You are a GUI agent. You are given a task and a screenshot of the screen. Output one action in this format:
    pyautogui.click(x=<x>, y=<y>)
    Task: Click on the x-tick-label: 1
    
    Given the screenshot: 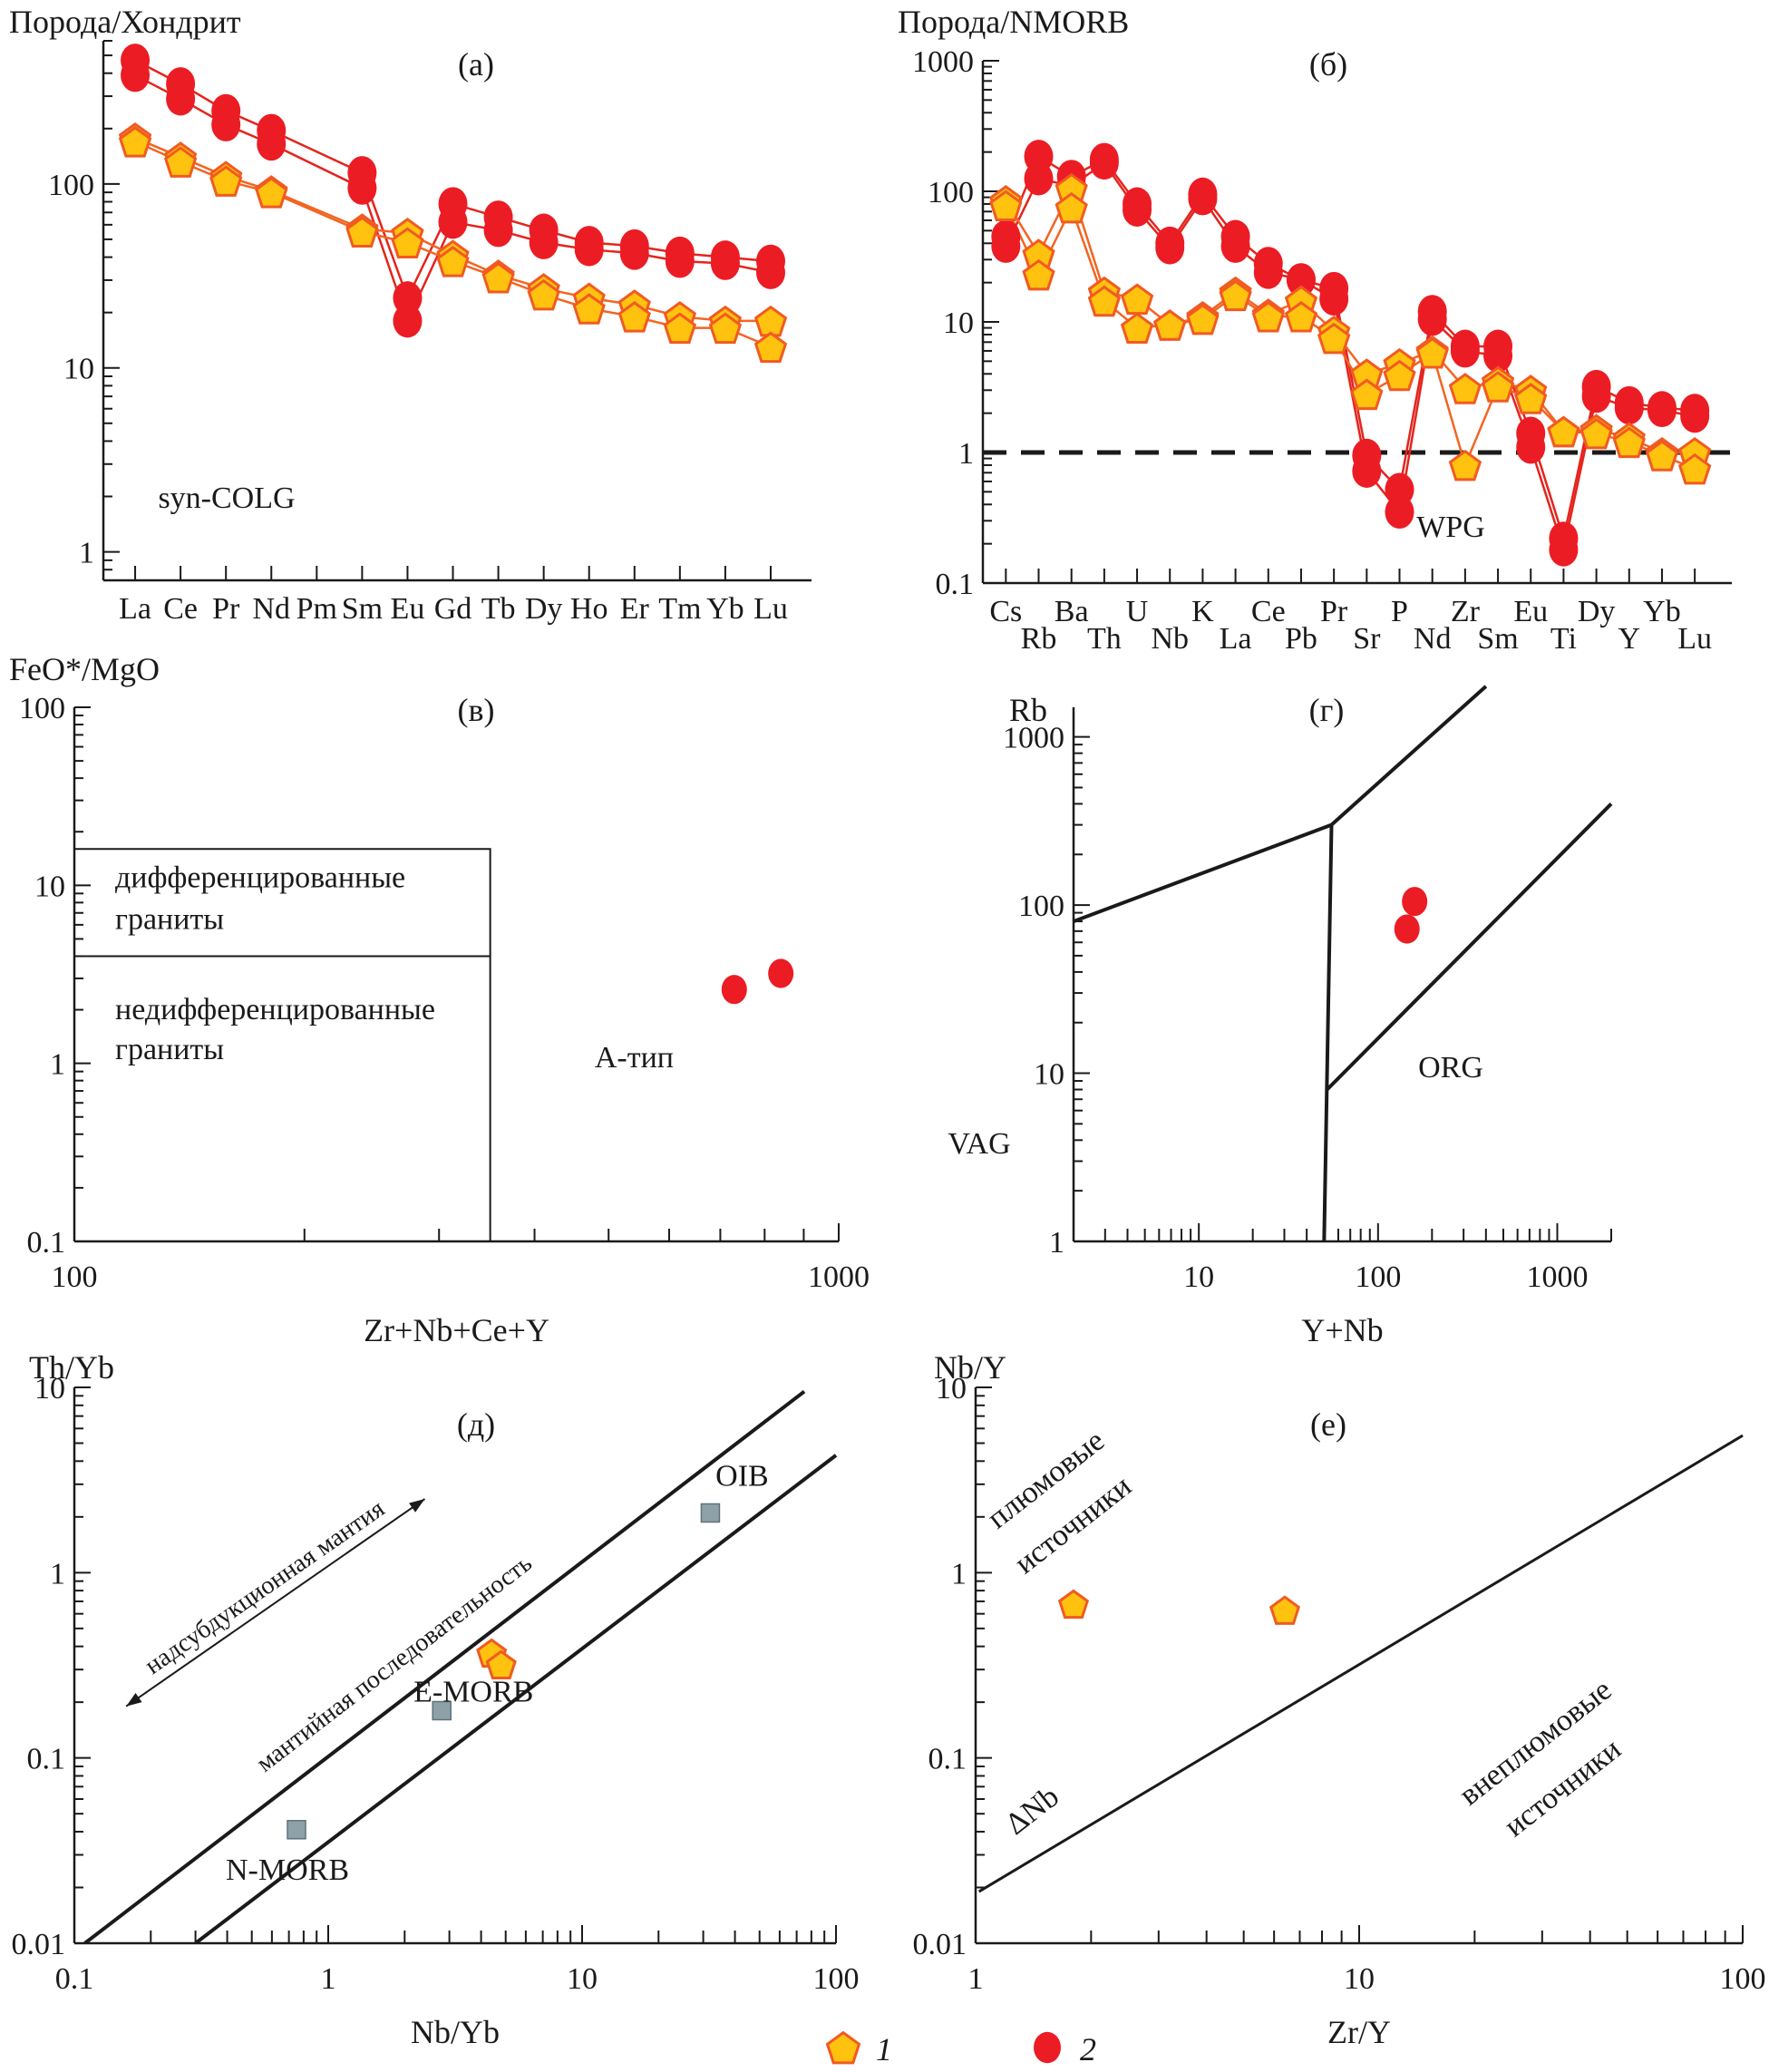 What is the action you would take?
    pyautogui.click(x=976, y=1979)
    